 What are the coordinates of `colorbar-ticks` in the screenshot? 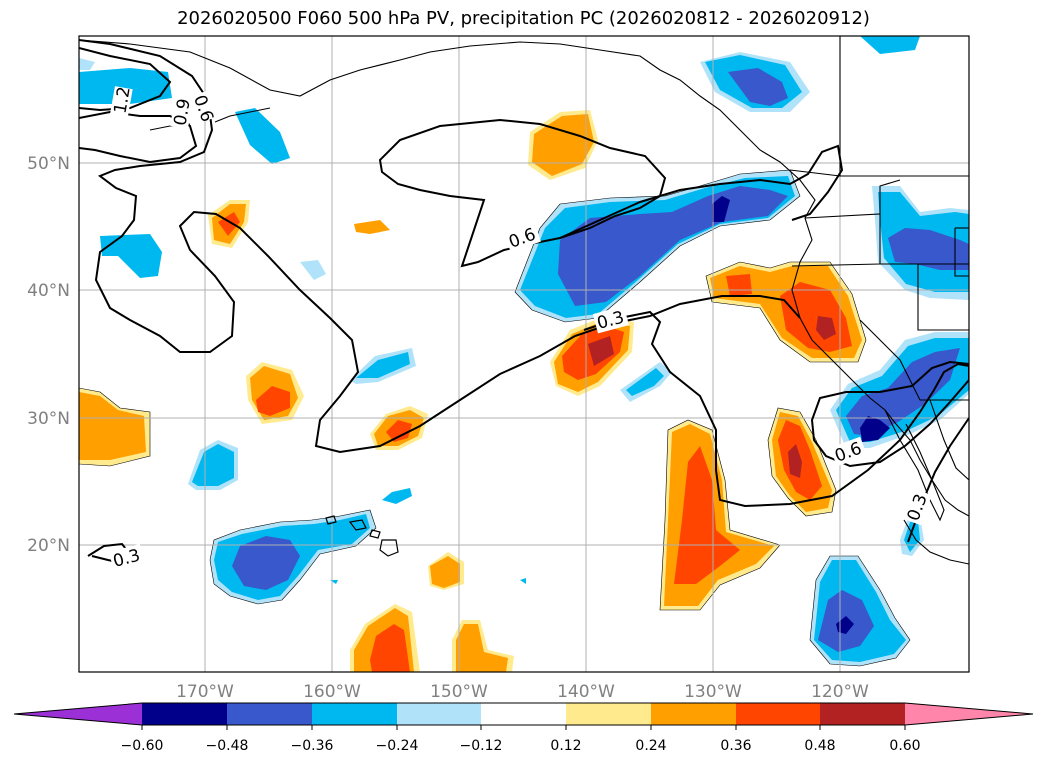 It's located at (523, 727).